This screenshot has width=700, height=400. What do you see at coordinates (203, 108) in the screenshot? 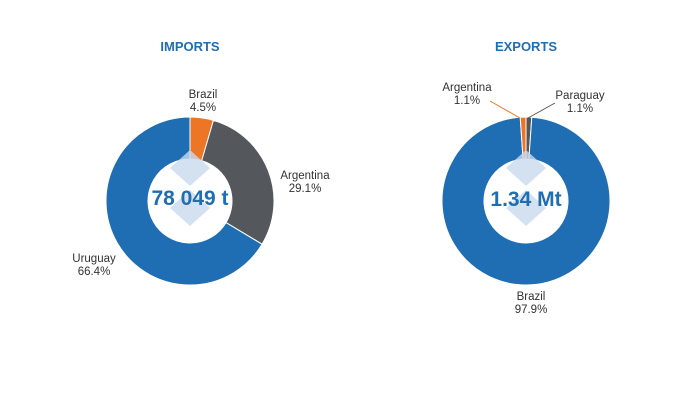
I see `imports-pct-brazil: 4.5%` at bounding box center [203, 108].